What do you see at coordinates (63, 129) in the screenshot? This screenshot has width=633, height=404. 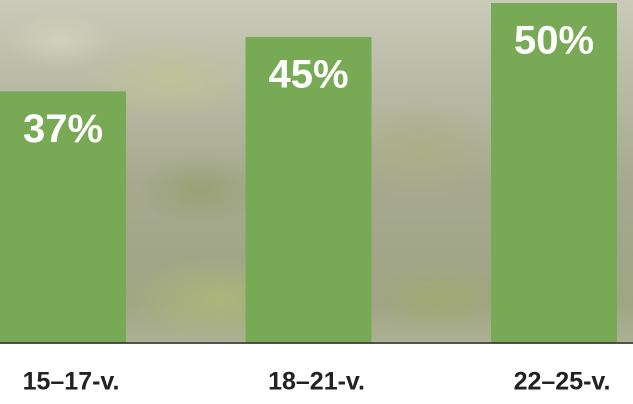 I see `value-label: 37%` at bounding box center [63, 129].